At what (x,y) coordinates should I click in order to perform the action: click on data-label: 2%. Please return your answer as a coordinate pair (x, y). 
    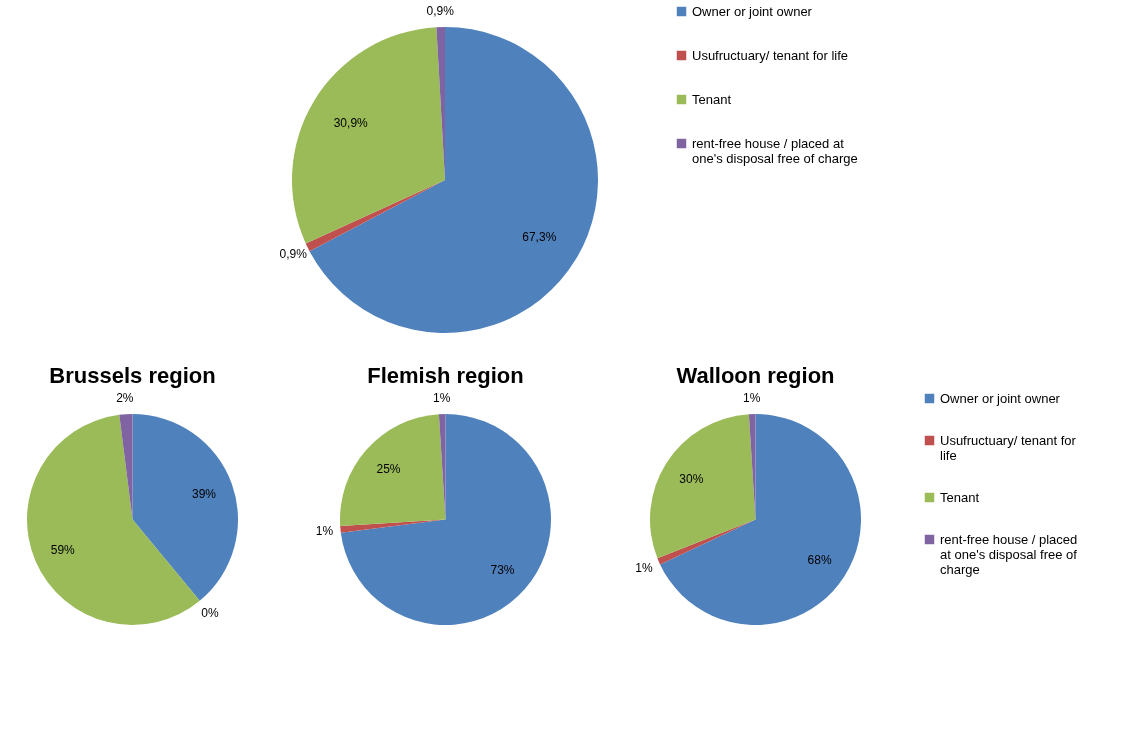
    Looking at the image, I should click on (125, 398).